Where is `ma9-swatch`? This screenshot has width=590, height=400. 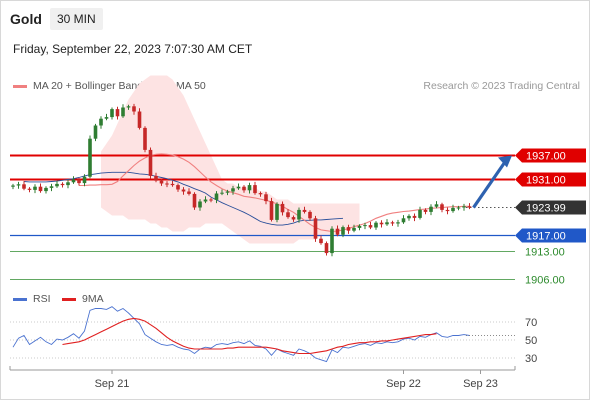
ma9-swatch is located at coordinates (69, 299).